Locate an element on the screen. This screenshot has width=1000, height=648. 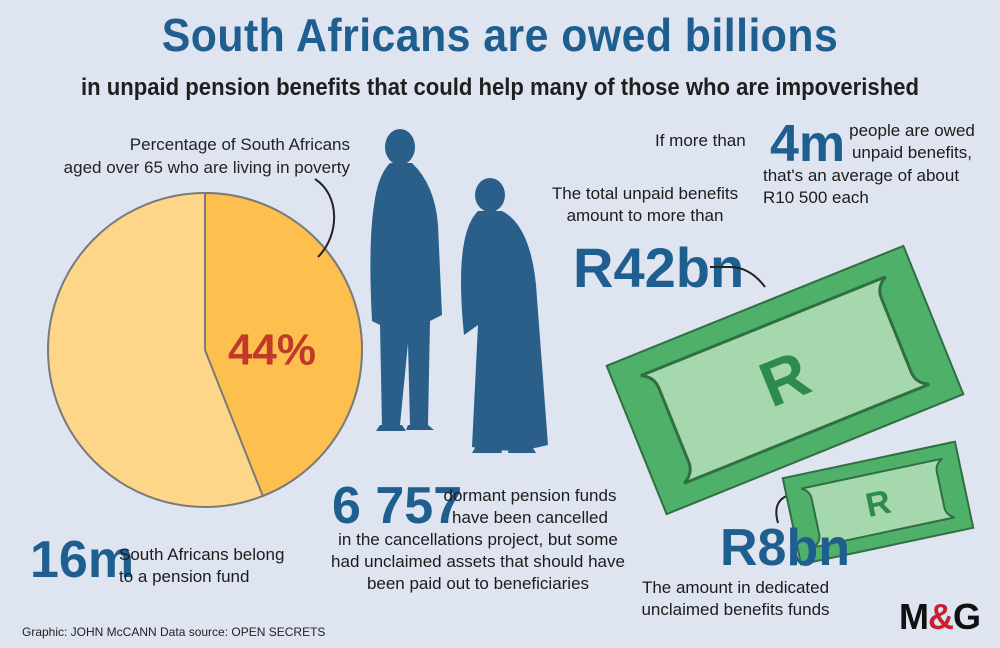
dormant-line4: had unclaimed assets that should have is located at coordinates (478, 561).